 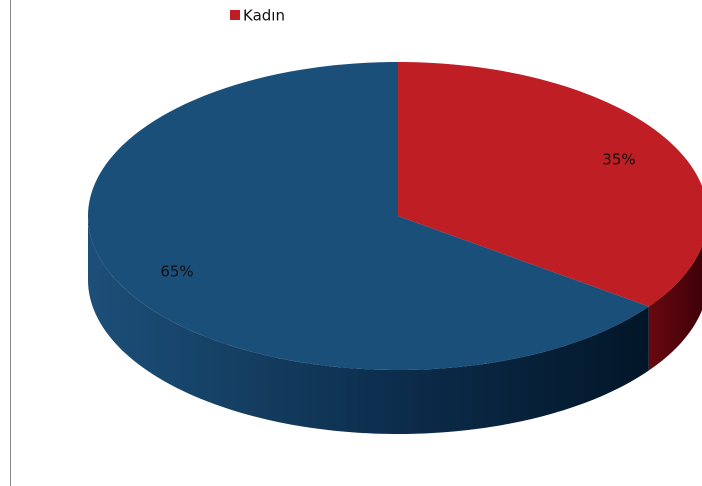 What do you see at coordinates (176, 271) in the screenshot?
I see `data-label: 65%` at bounding box center [176, 271].